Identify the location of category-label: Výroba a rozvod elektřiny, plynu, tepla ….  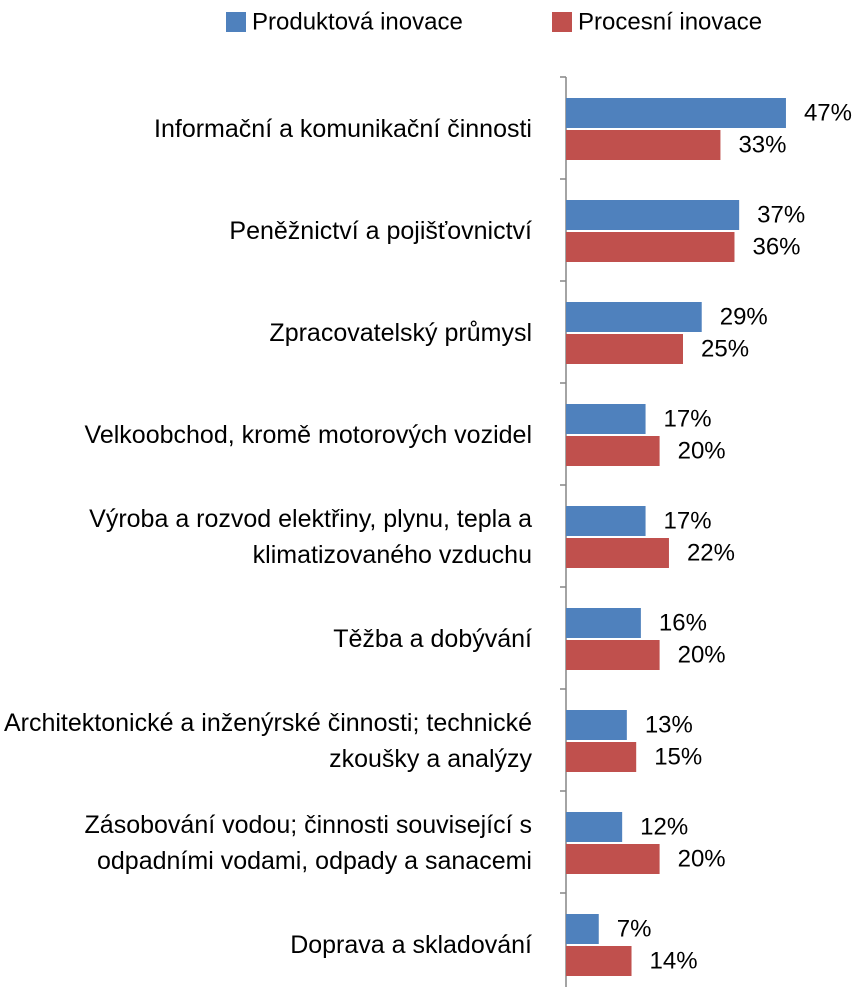
(310, 537).